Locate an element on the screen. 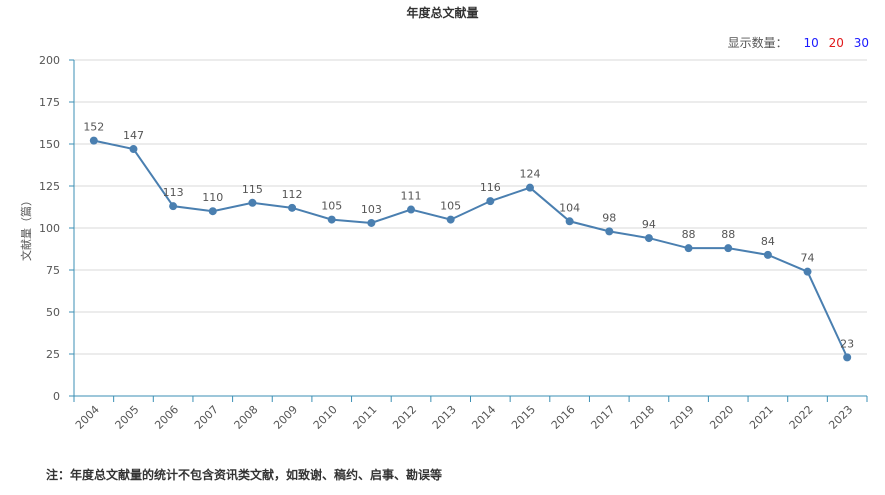 The image size is (885, 495). data-label-2013: 105 is located at coordinates (450, 206).